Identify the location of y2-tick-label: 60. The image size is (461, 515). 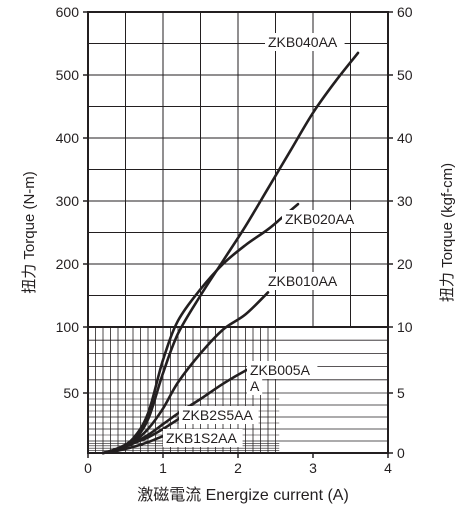
(405, 12).